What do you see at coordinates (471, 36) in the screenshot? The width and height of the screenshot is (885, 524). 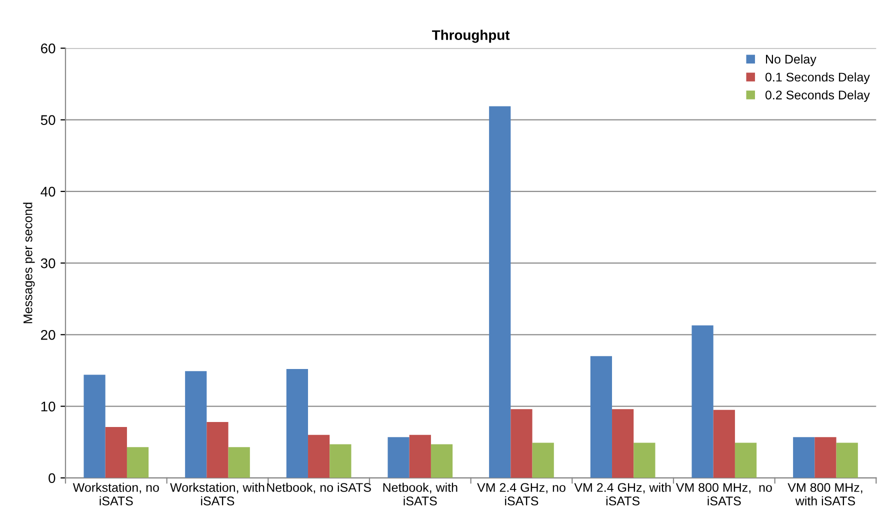 I see `chart-title: Throughput` at bounding box center [471, 36].